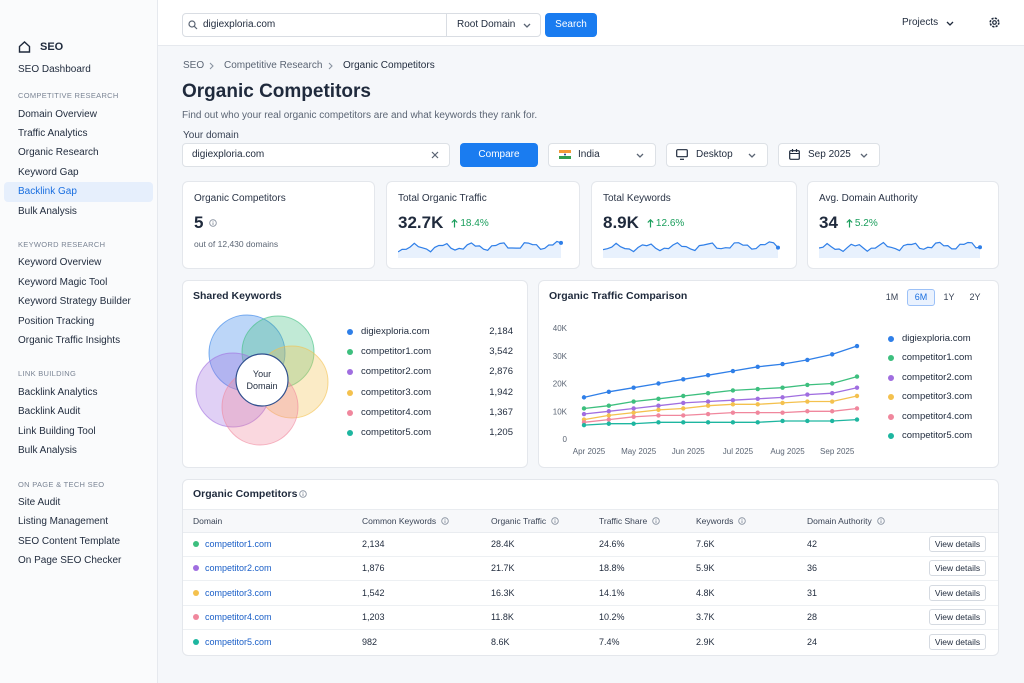  Describe the element at coordinates (39, 502) in the screenshot. I see `sidebar-link: Site Audit` at that location.